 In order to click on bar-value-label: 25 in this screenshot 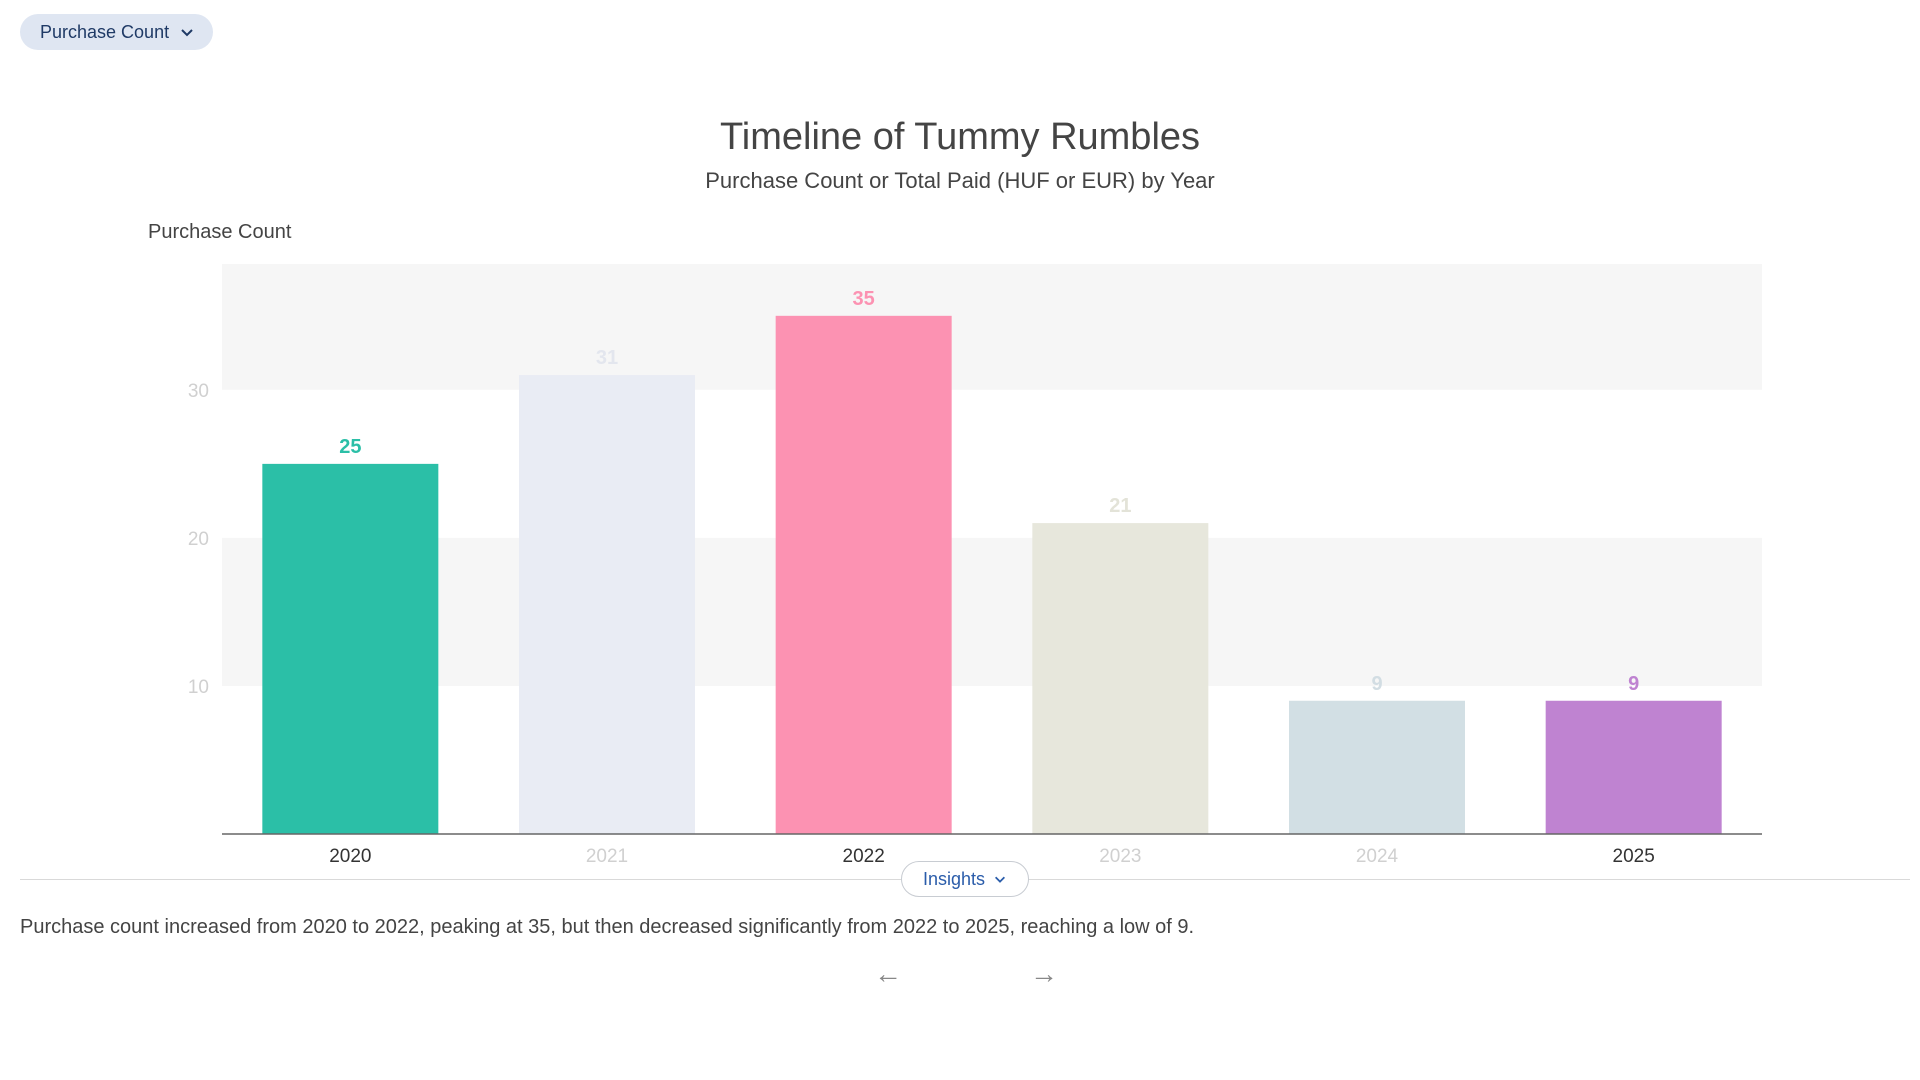, I will do `click(350, 447)`.